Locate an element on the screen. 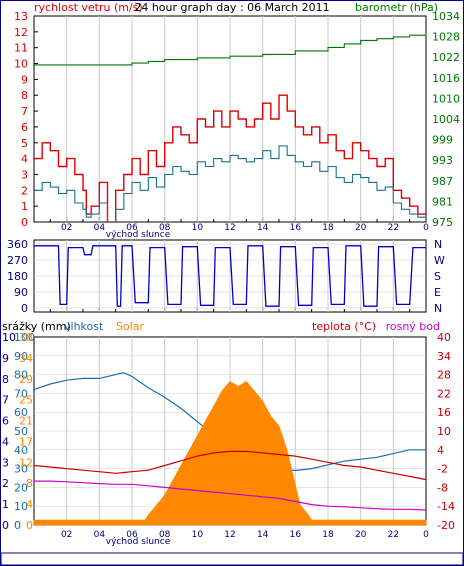 The height and width of the screenshot is (566, 464). compass-tick-label: S is located at coordinates (437, 276).